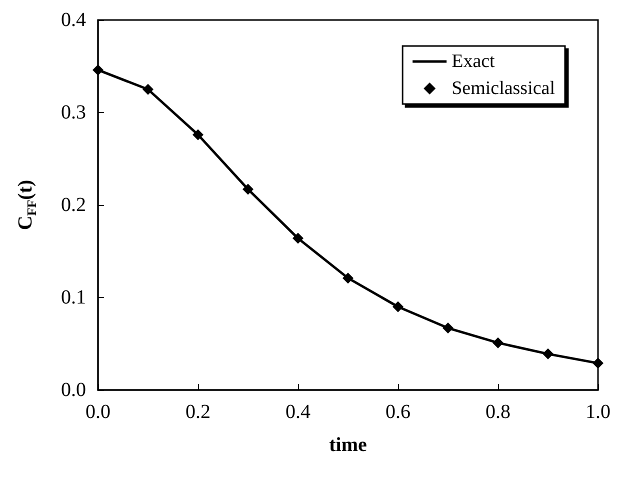 This screenshot has width=617, height=481. What do you see at coordinates (348, 445) in the screenshot?
I see `x-axis-title: time` at bounding box center [348, 445].